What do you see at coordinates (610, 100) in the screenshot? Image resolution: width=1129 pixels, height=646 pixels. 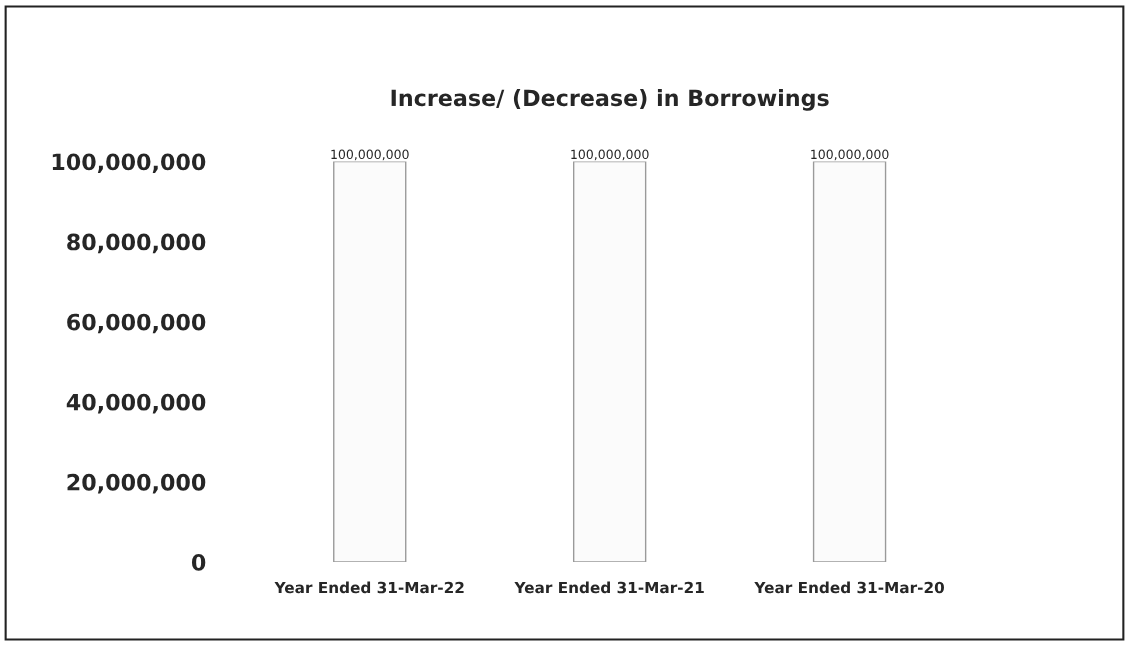 I see `chart-title: Increase/ (Decrease) in Borrowings` at bounding box center [610, 100].